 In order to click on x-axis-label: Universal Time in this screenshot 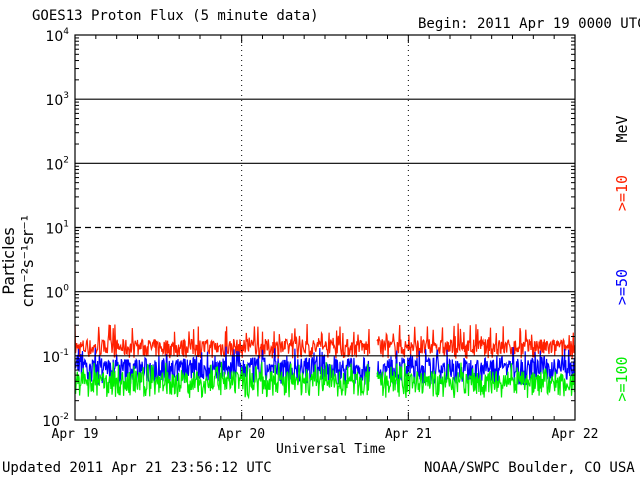, I will do `click(331, 449)`.